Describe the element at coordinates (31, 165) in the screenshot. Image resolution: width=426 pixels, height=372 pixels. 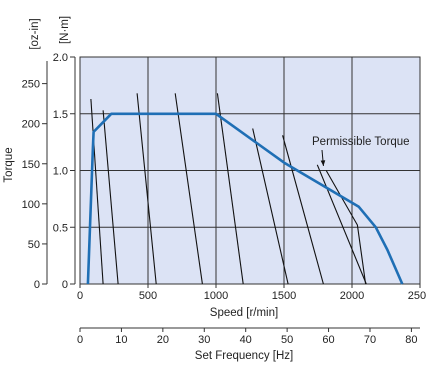
I see `y-tick-label-ozin: 150` at that location.